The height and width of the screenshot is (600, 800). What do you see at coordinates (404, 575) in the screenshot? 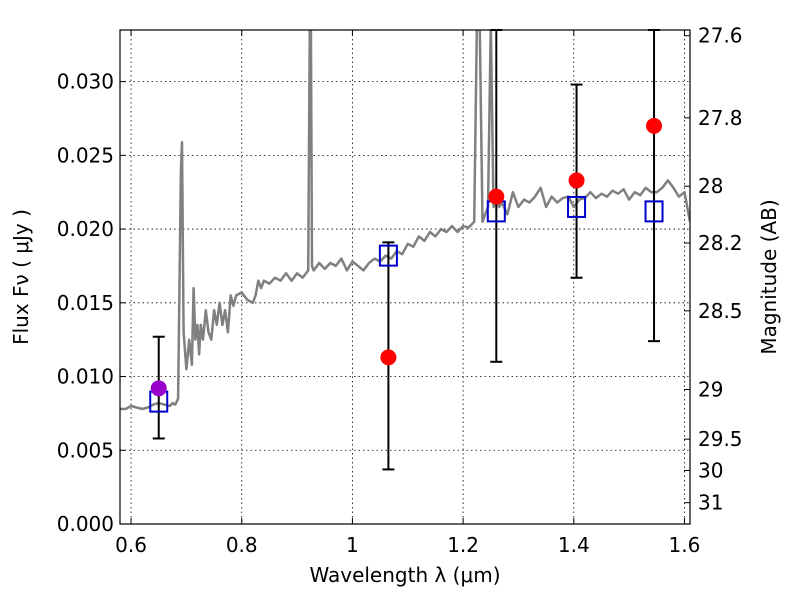
I see `x-axis-label: Wavelength λ (μm)` at bounding box center [404, 575].